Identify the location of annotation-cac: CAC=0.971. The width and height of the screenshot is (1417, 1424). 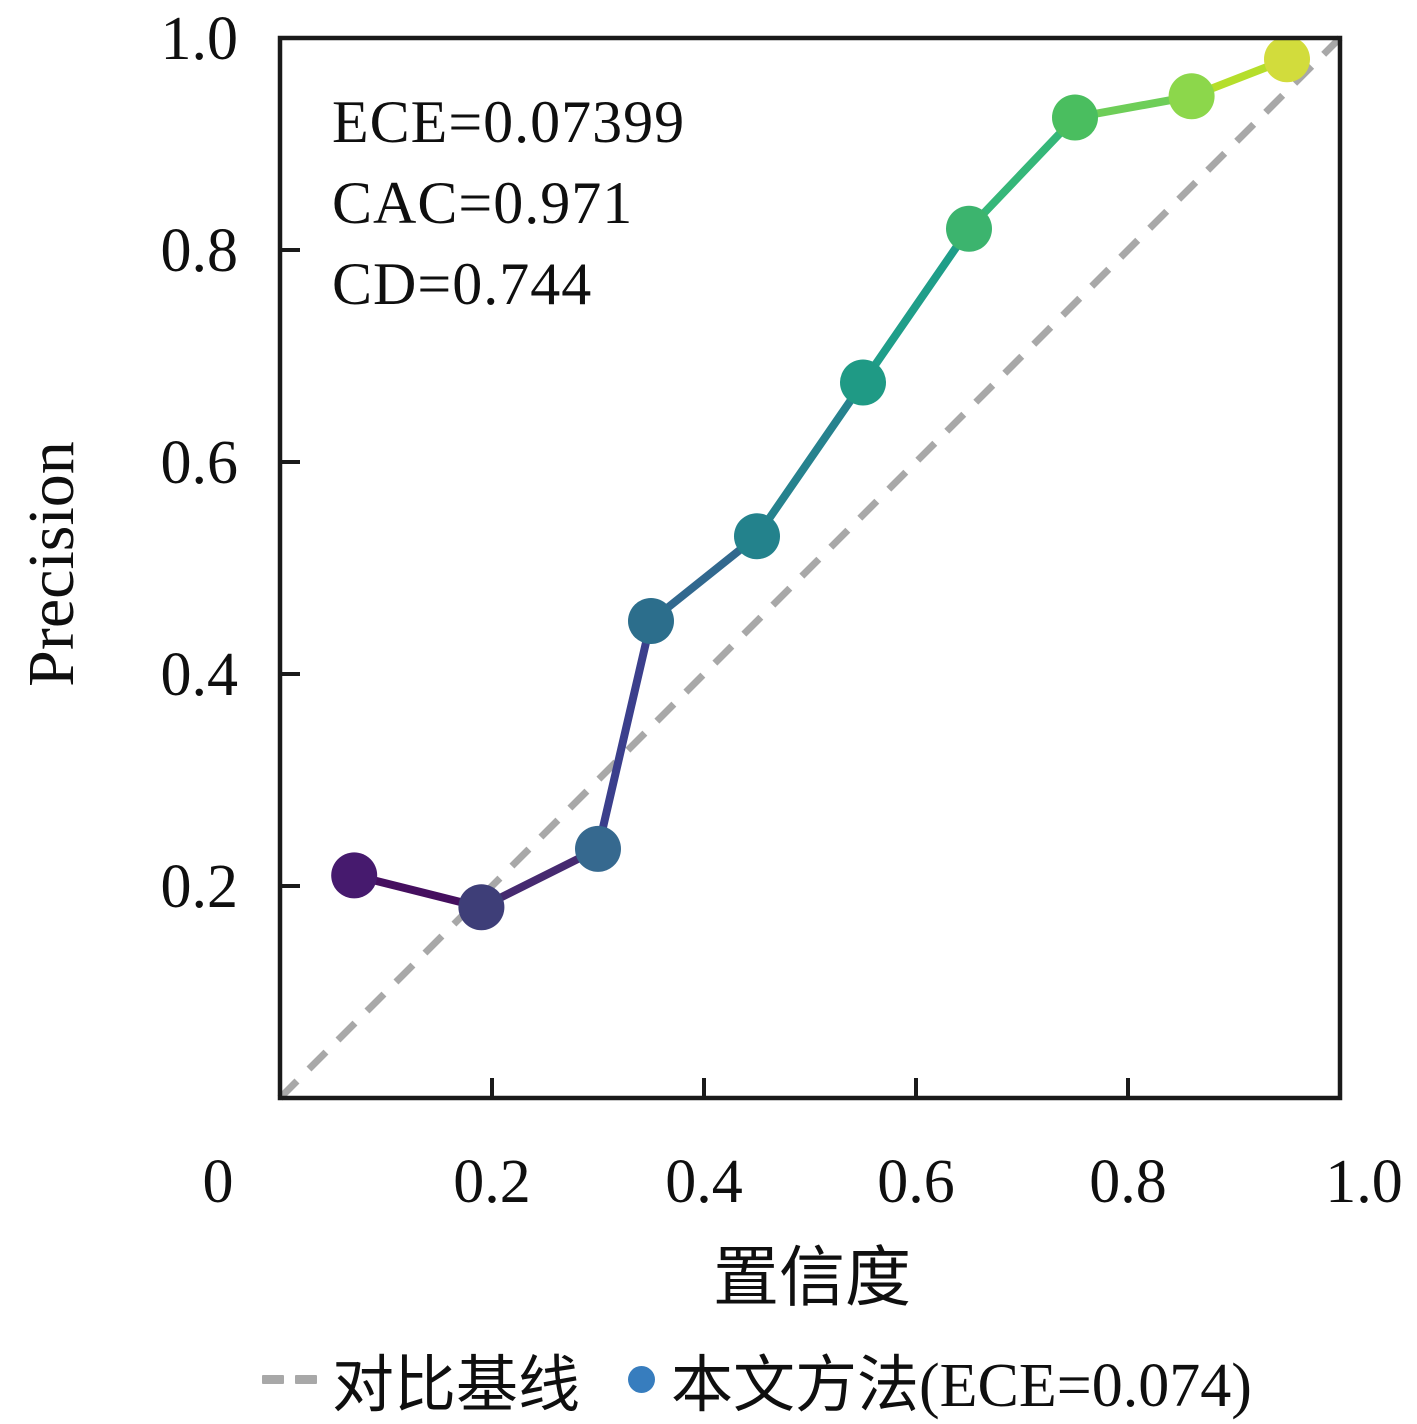
(483, 203).